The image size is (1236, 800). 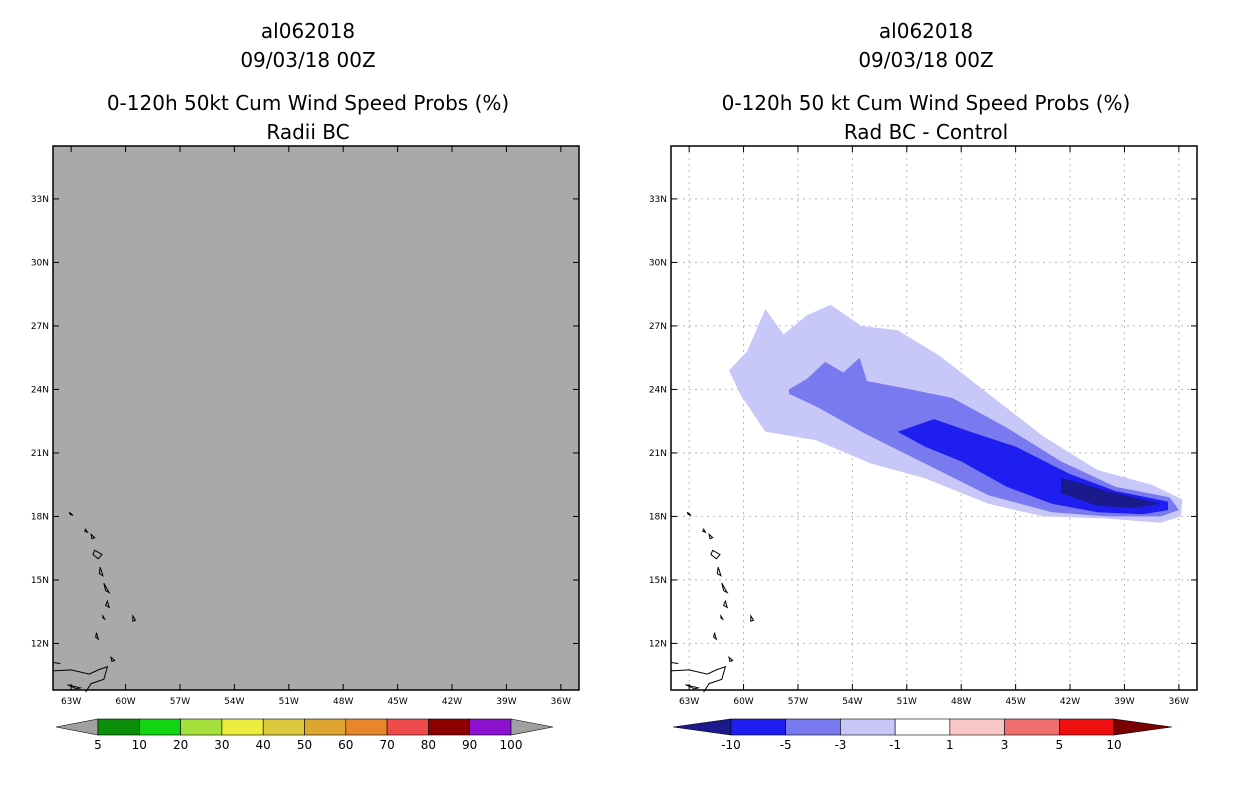 What do you see at coordinates (180, 745) in the screenshot?
I see `colorbar-label: 20` at bounding box center [180, 745].